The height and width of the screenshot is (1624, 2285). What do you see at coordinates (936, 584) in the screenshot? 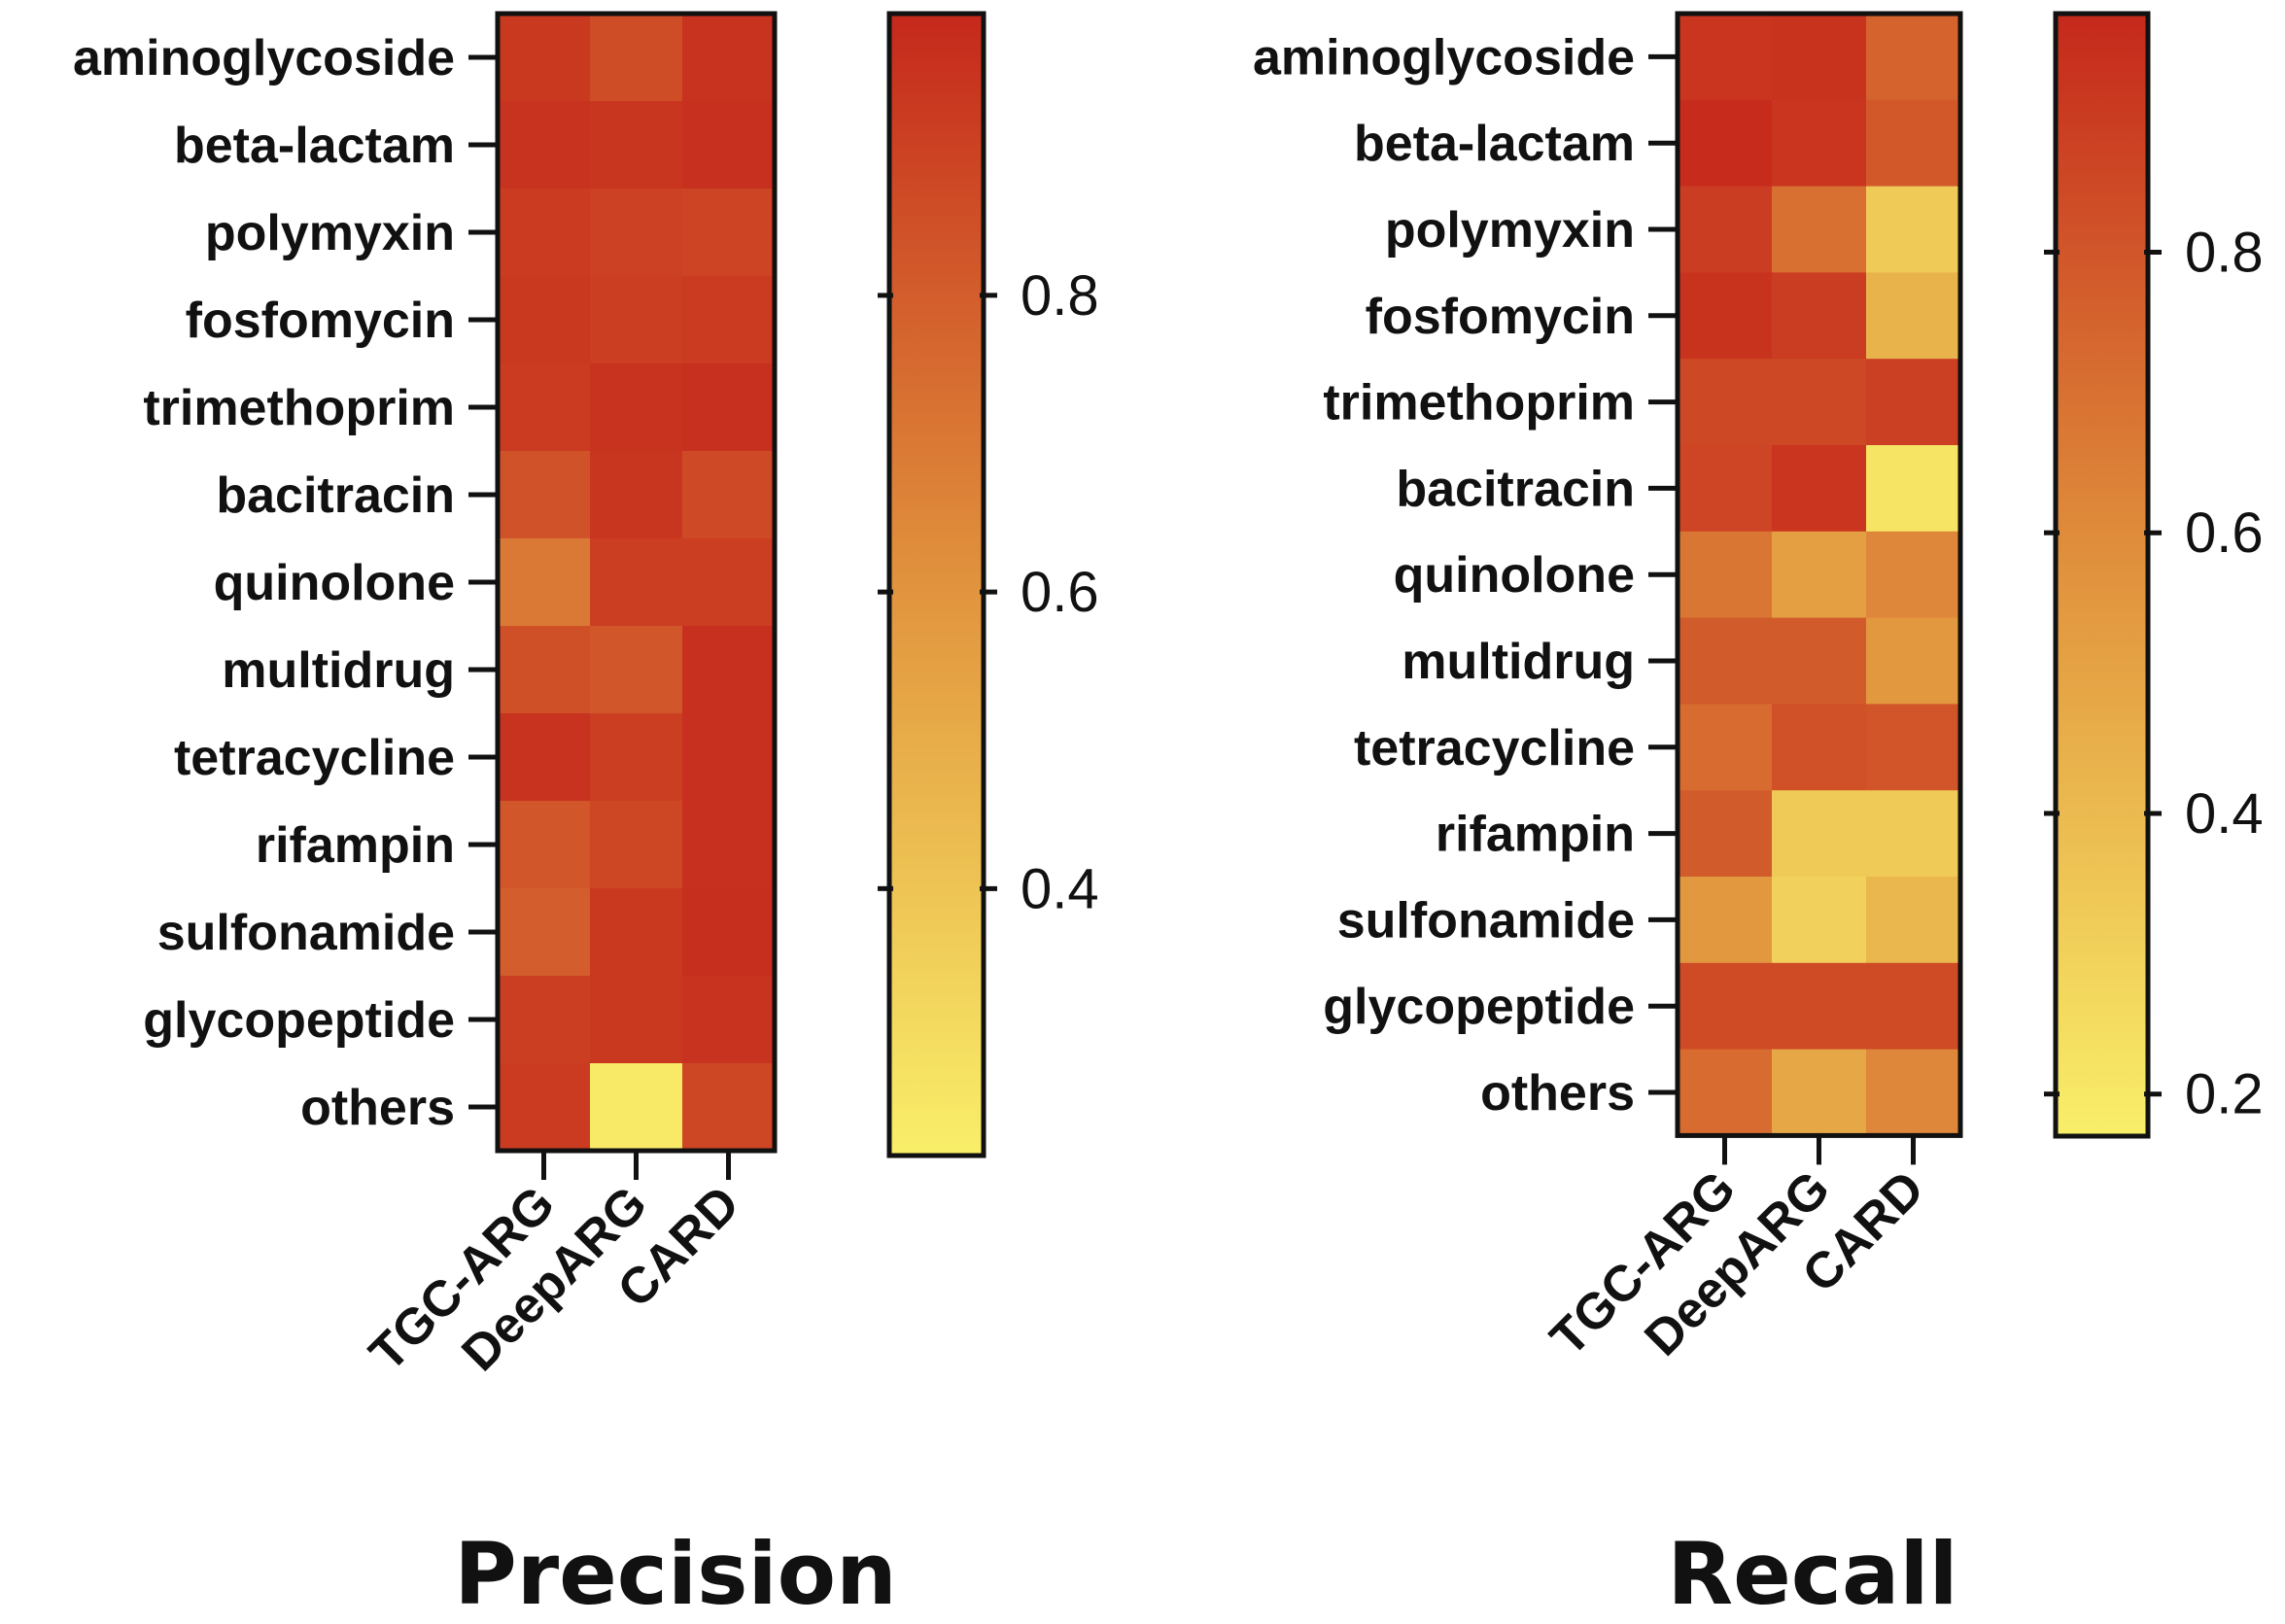
I see `precision-colorbar` at bounding box center [936, 584].